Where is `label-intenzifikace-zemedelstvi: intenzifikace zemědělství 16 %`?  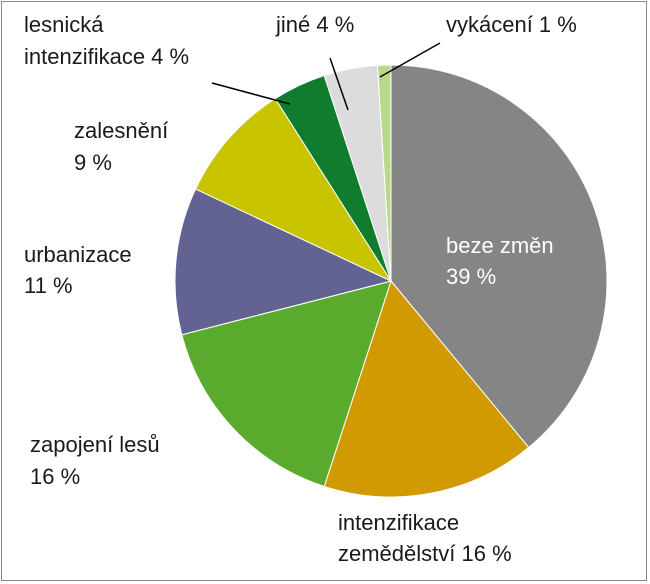
label-intenzifikace-zemedelstvi: intenzifikace zemědělství 16 % is located at coordinates (425, 538).